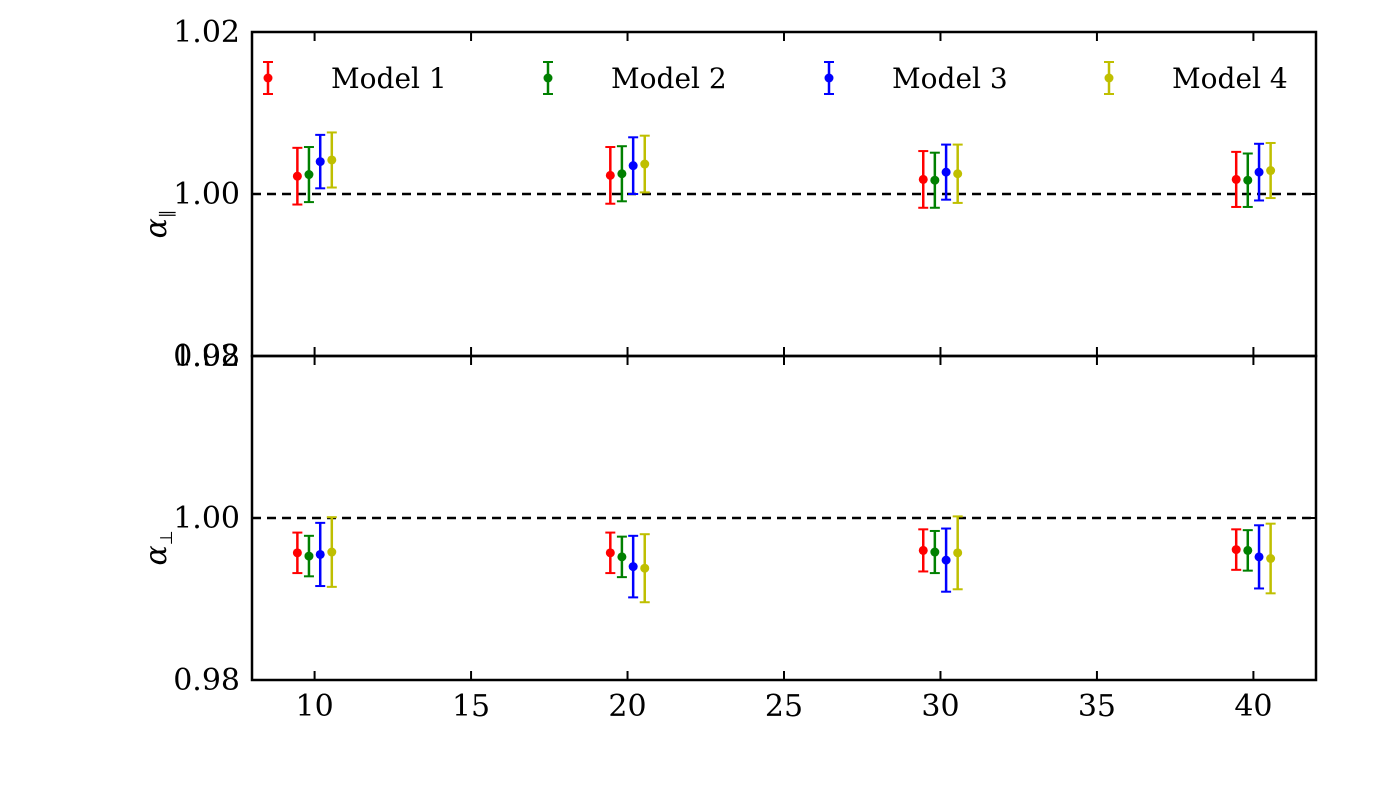 Image resolution: width=1400 pixels, height=800 pixels. I want to click on x-tick-label: 15, so click(471, 706).